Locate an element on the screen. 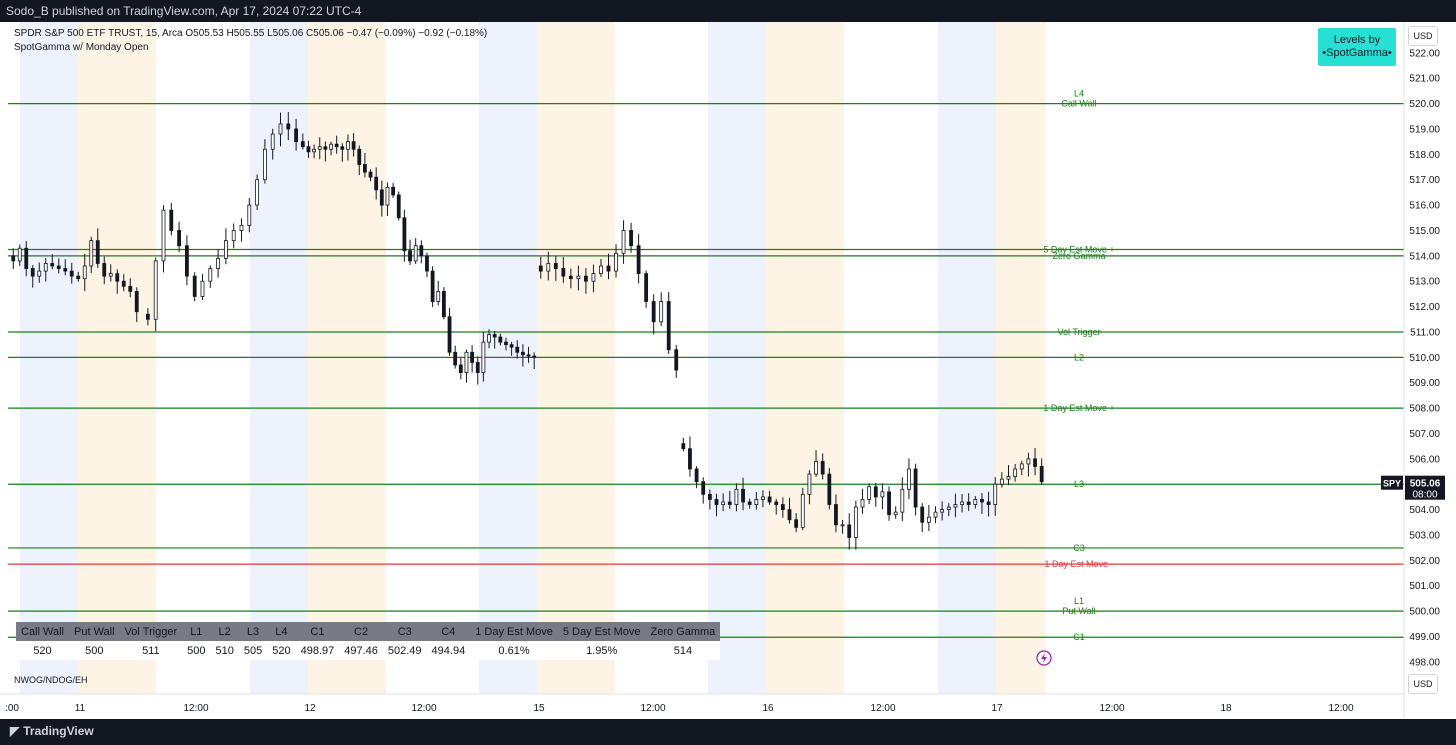 Image resolution: width=1456 pixels, height=745 pixels. x-tick-label: 12:00 is located at coordinates (1111, 708).